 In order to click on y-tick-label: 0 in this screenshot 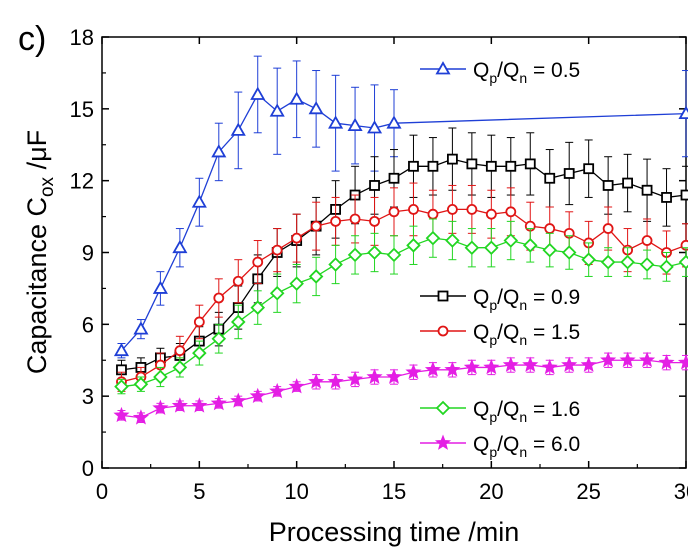, I will do `click(88, 468)`.